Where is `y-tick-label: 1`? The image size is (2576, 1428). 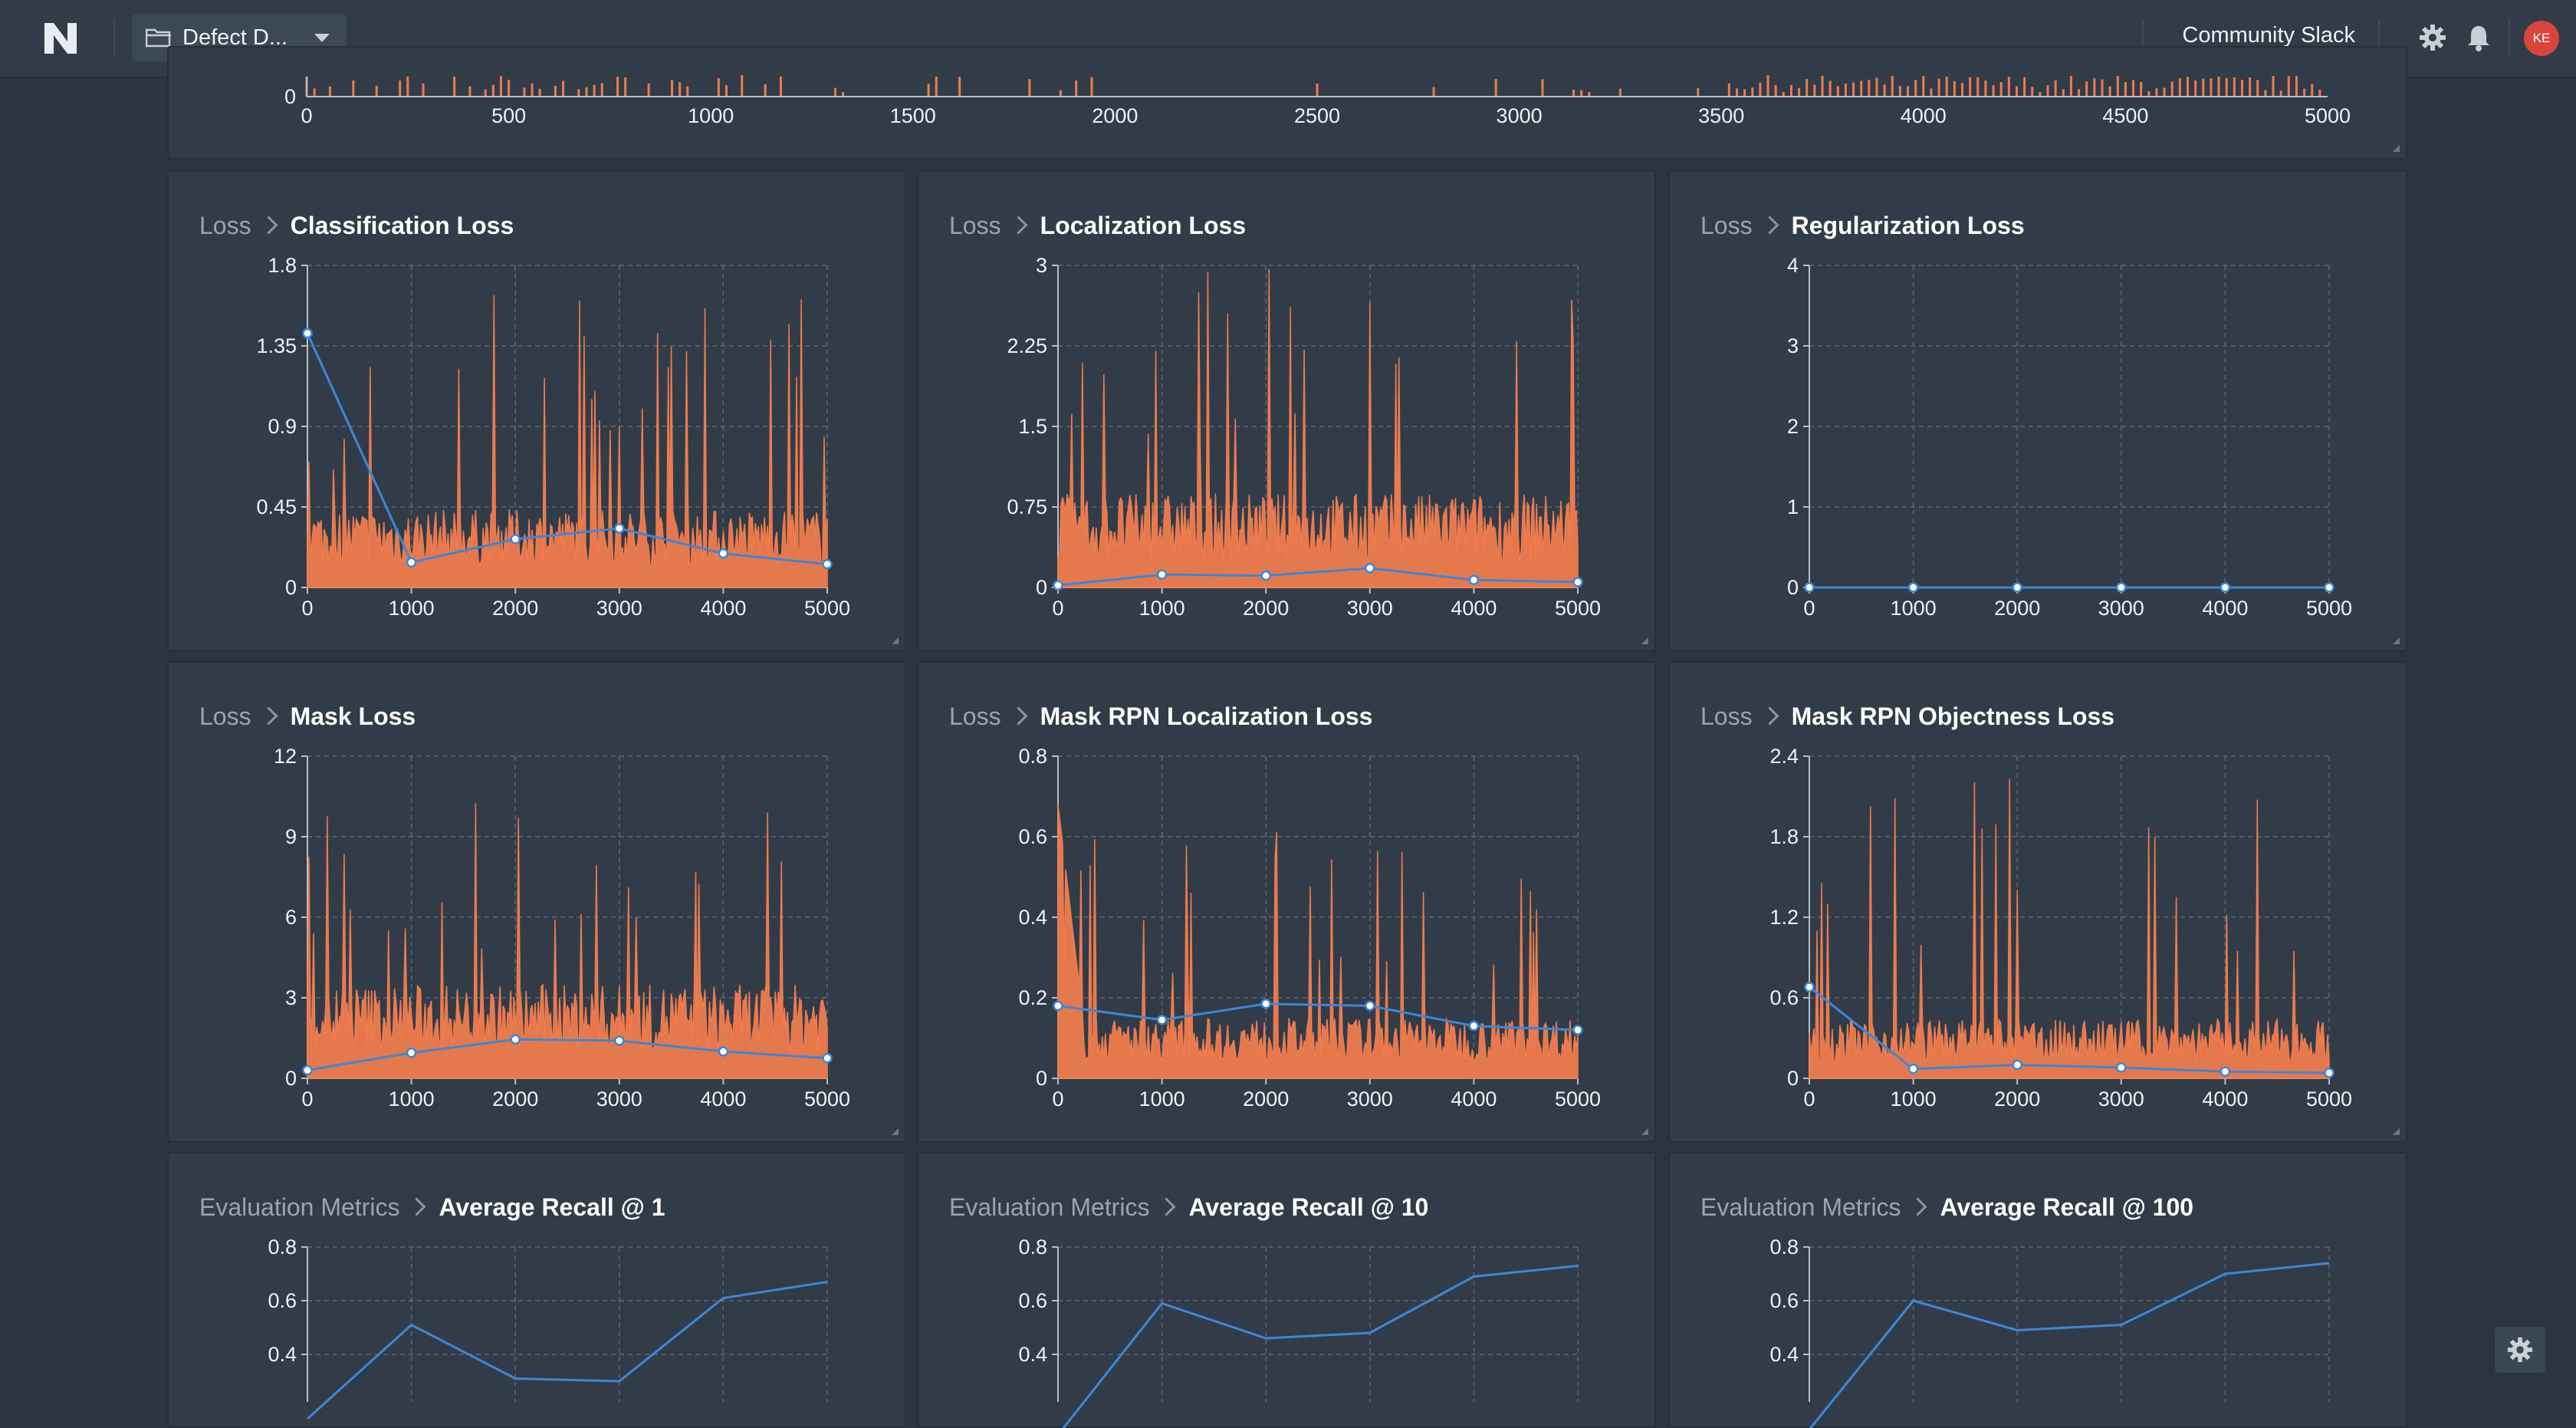
y-tick-label: 1 is located at coordinates (1793, 506).